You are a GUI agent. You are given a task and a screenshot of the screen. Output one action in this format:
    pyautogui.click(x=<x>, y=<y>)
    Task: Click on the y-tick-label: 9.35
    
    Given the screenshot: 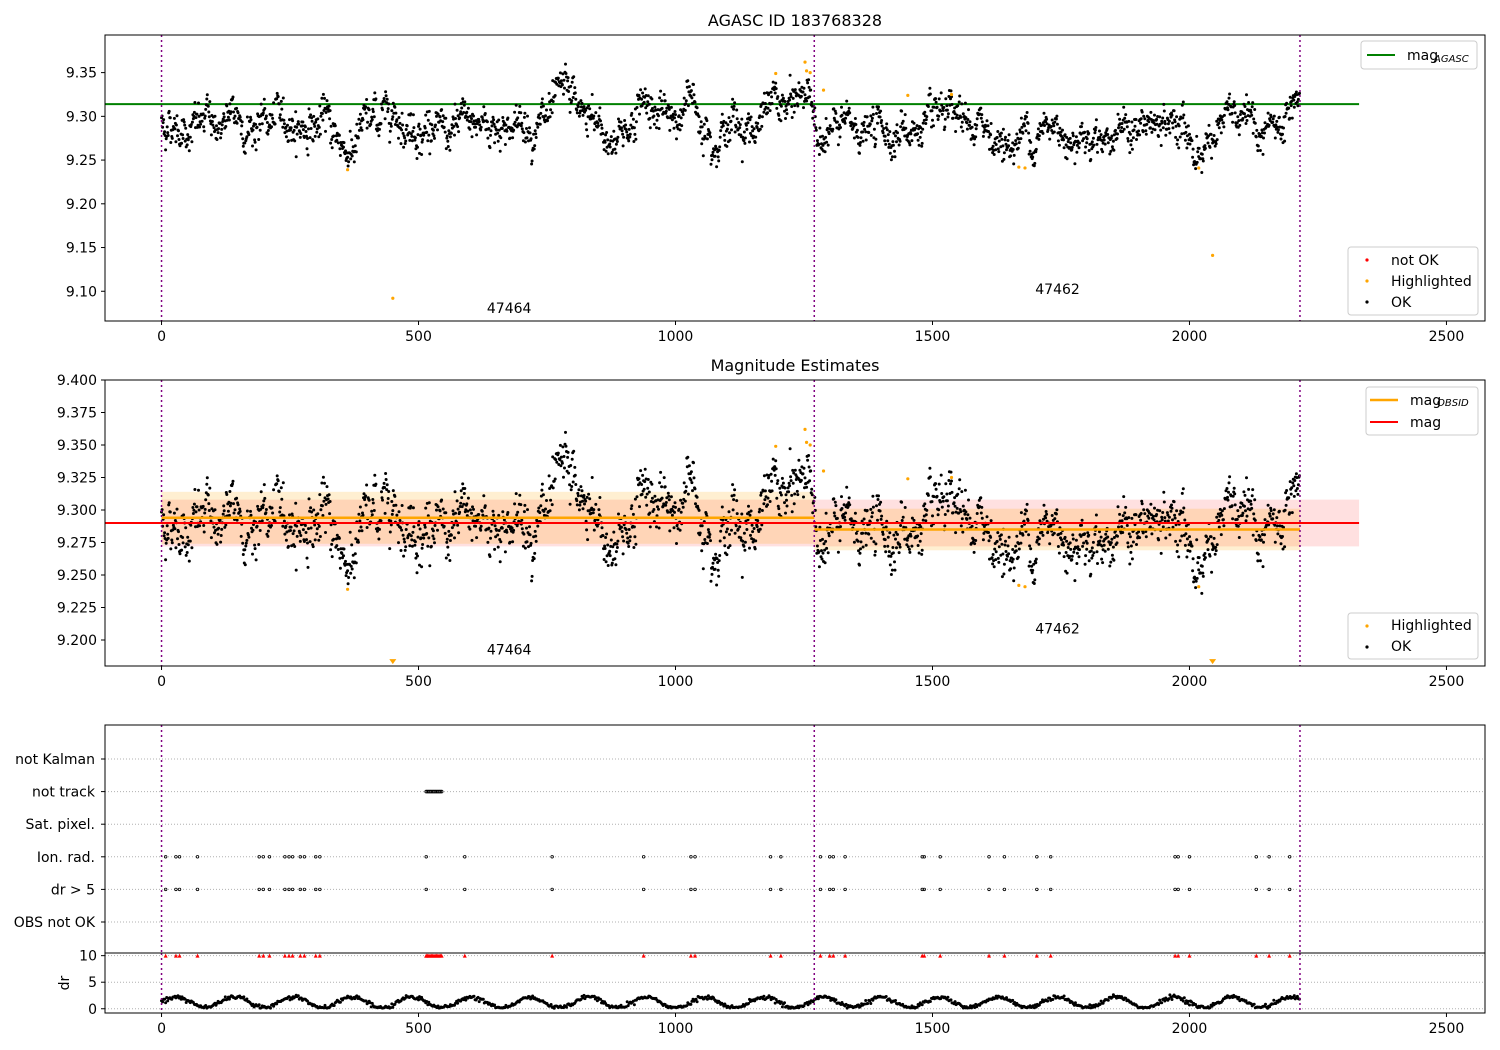 What is the action you would take?
    pyautogui.click(x=81, y=74)
    